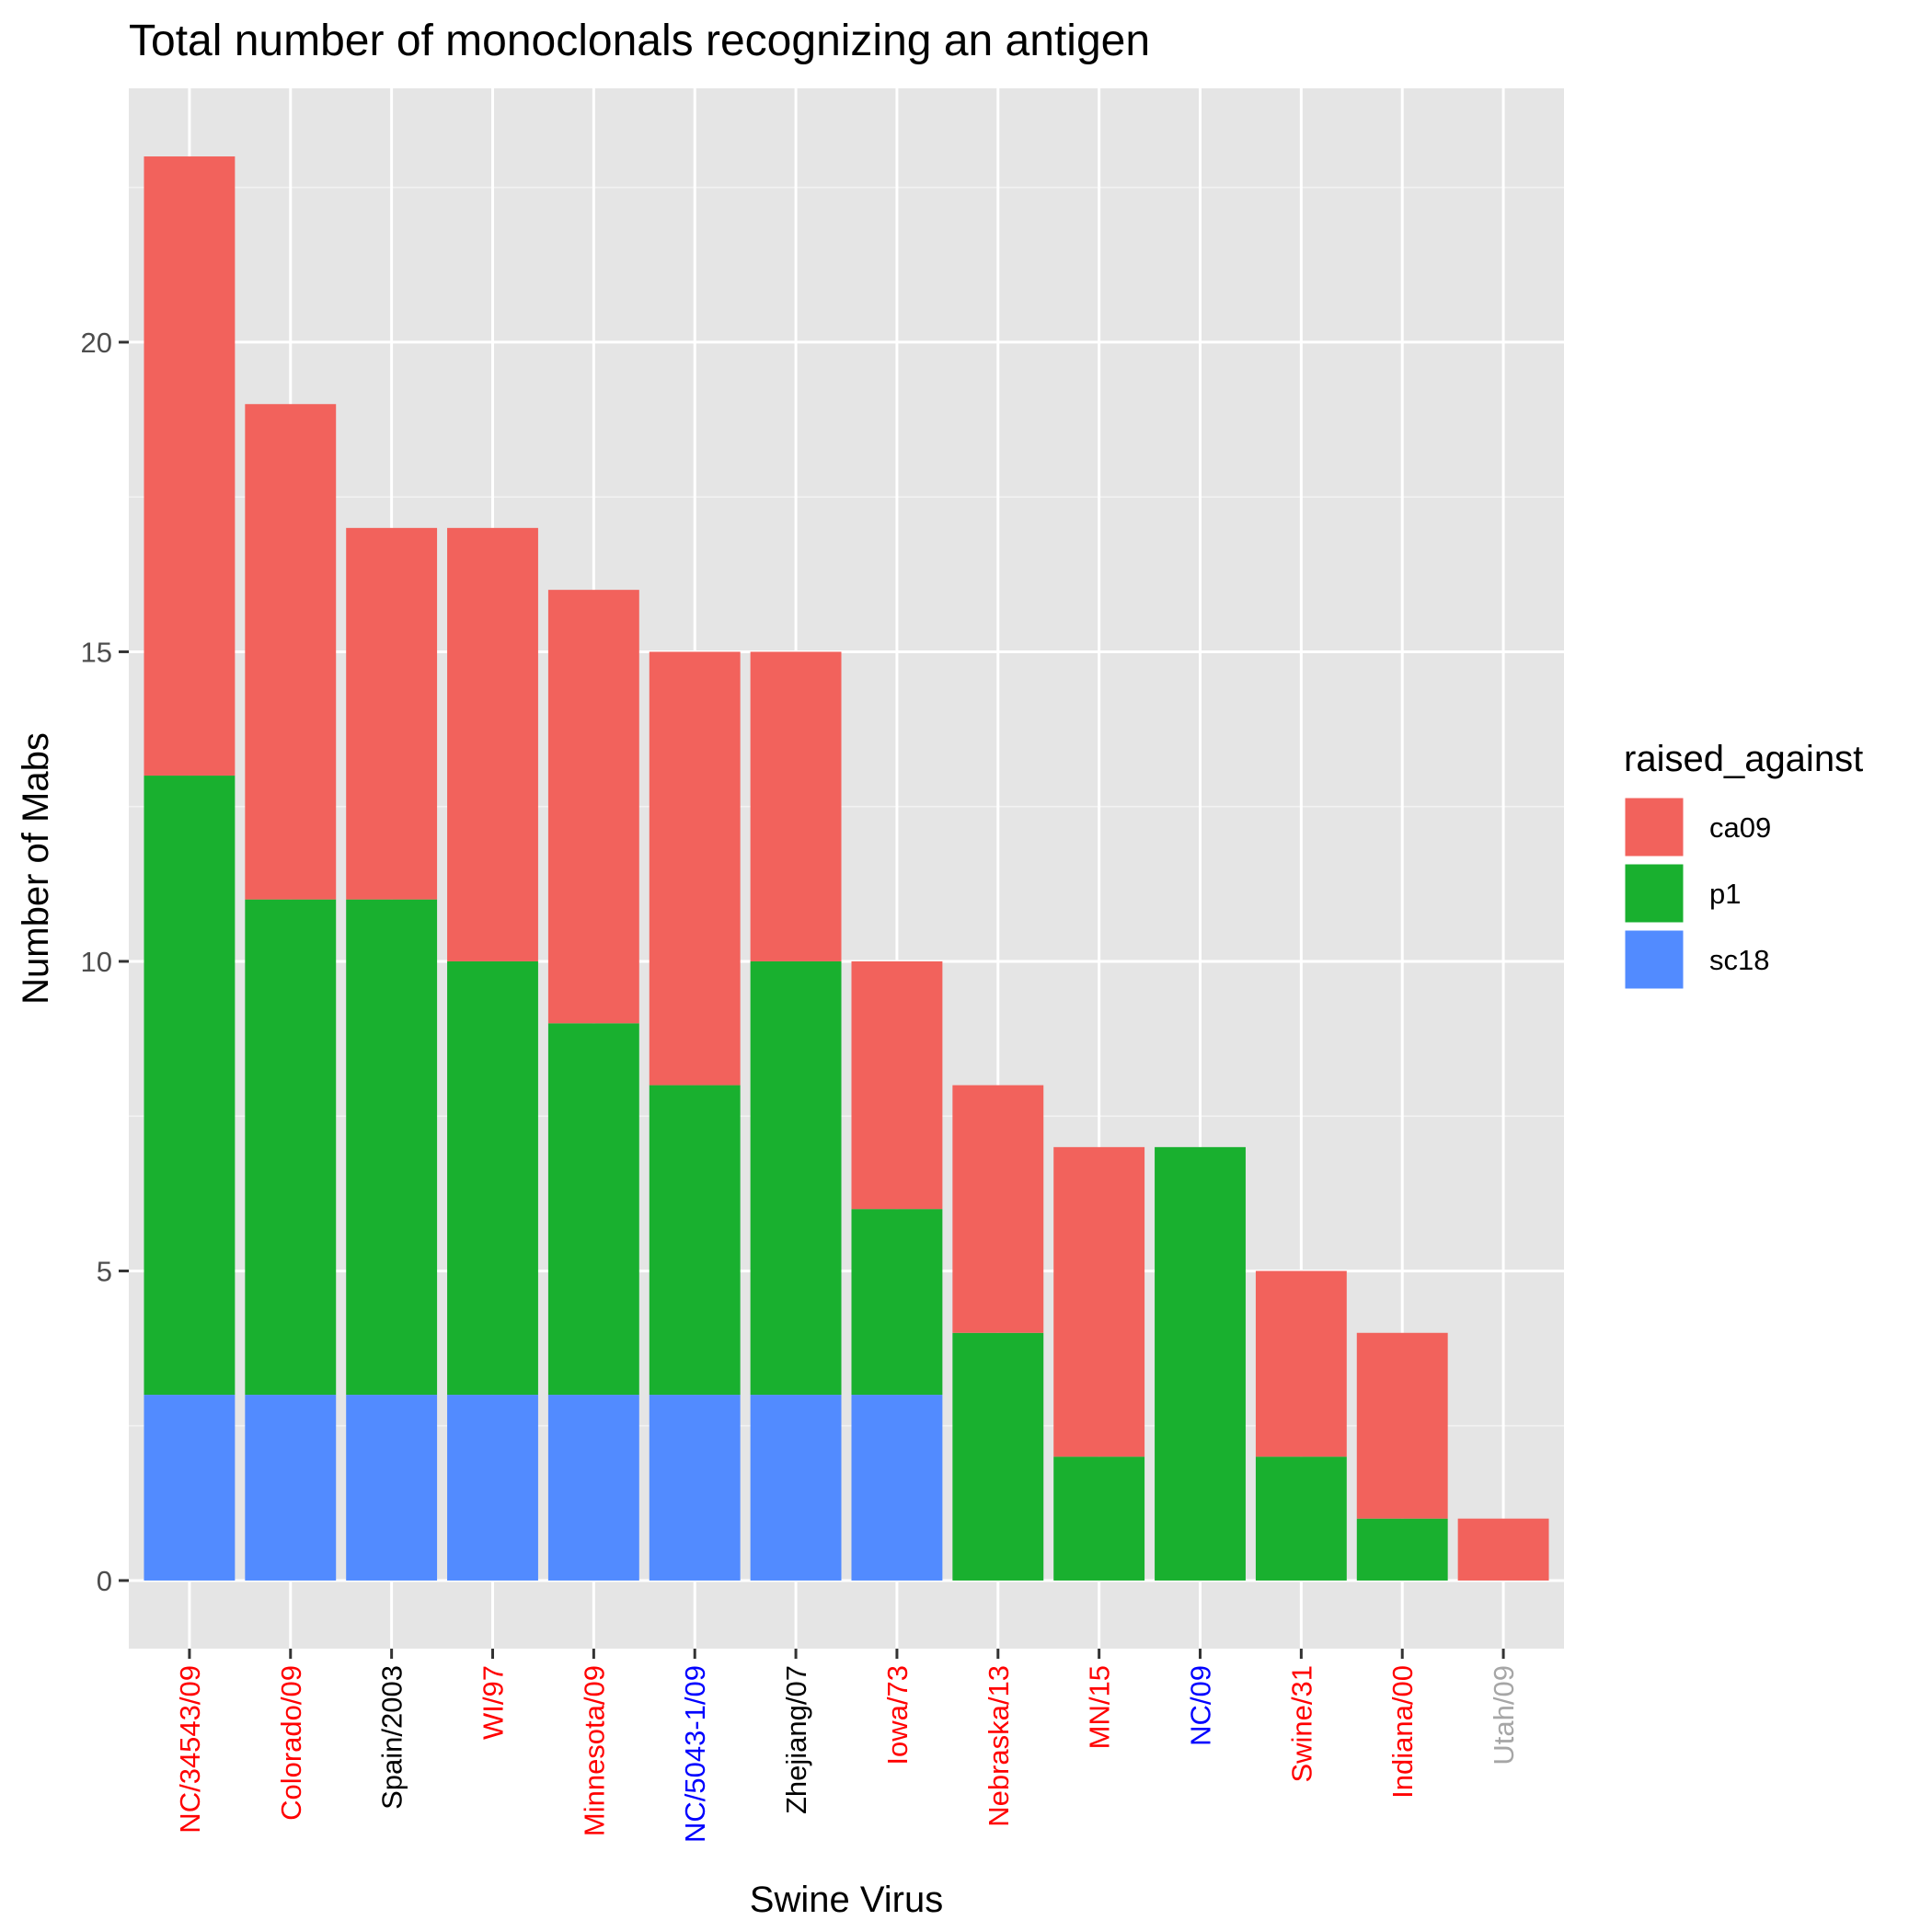  What do you see at coordinates (695, 1754) in the screenshot?
I see `x-tick-label: NC/5043-1/09` at bounding box center [695, 1754].